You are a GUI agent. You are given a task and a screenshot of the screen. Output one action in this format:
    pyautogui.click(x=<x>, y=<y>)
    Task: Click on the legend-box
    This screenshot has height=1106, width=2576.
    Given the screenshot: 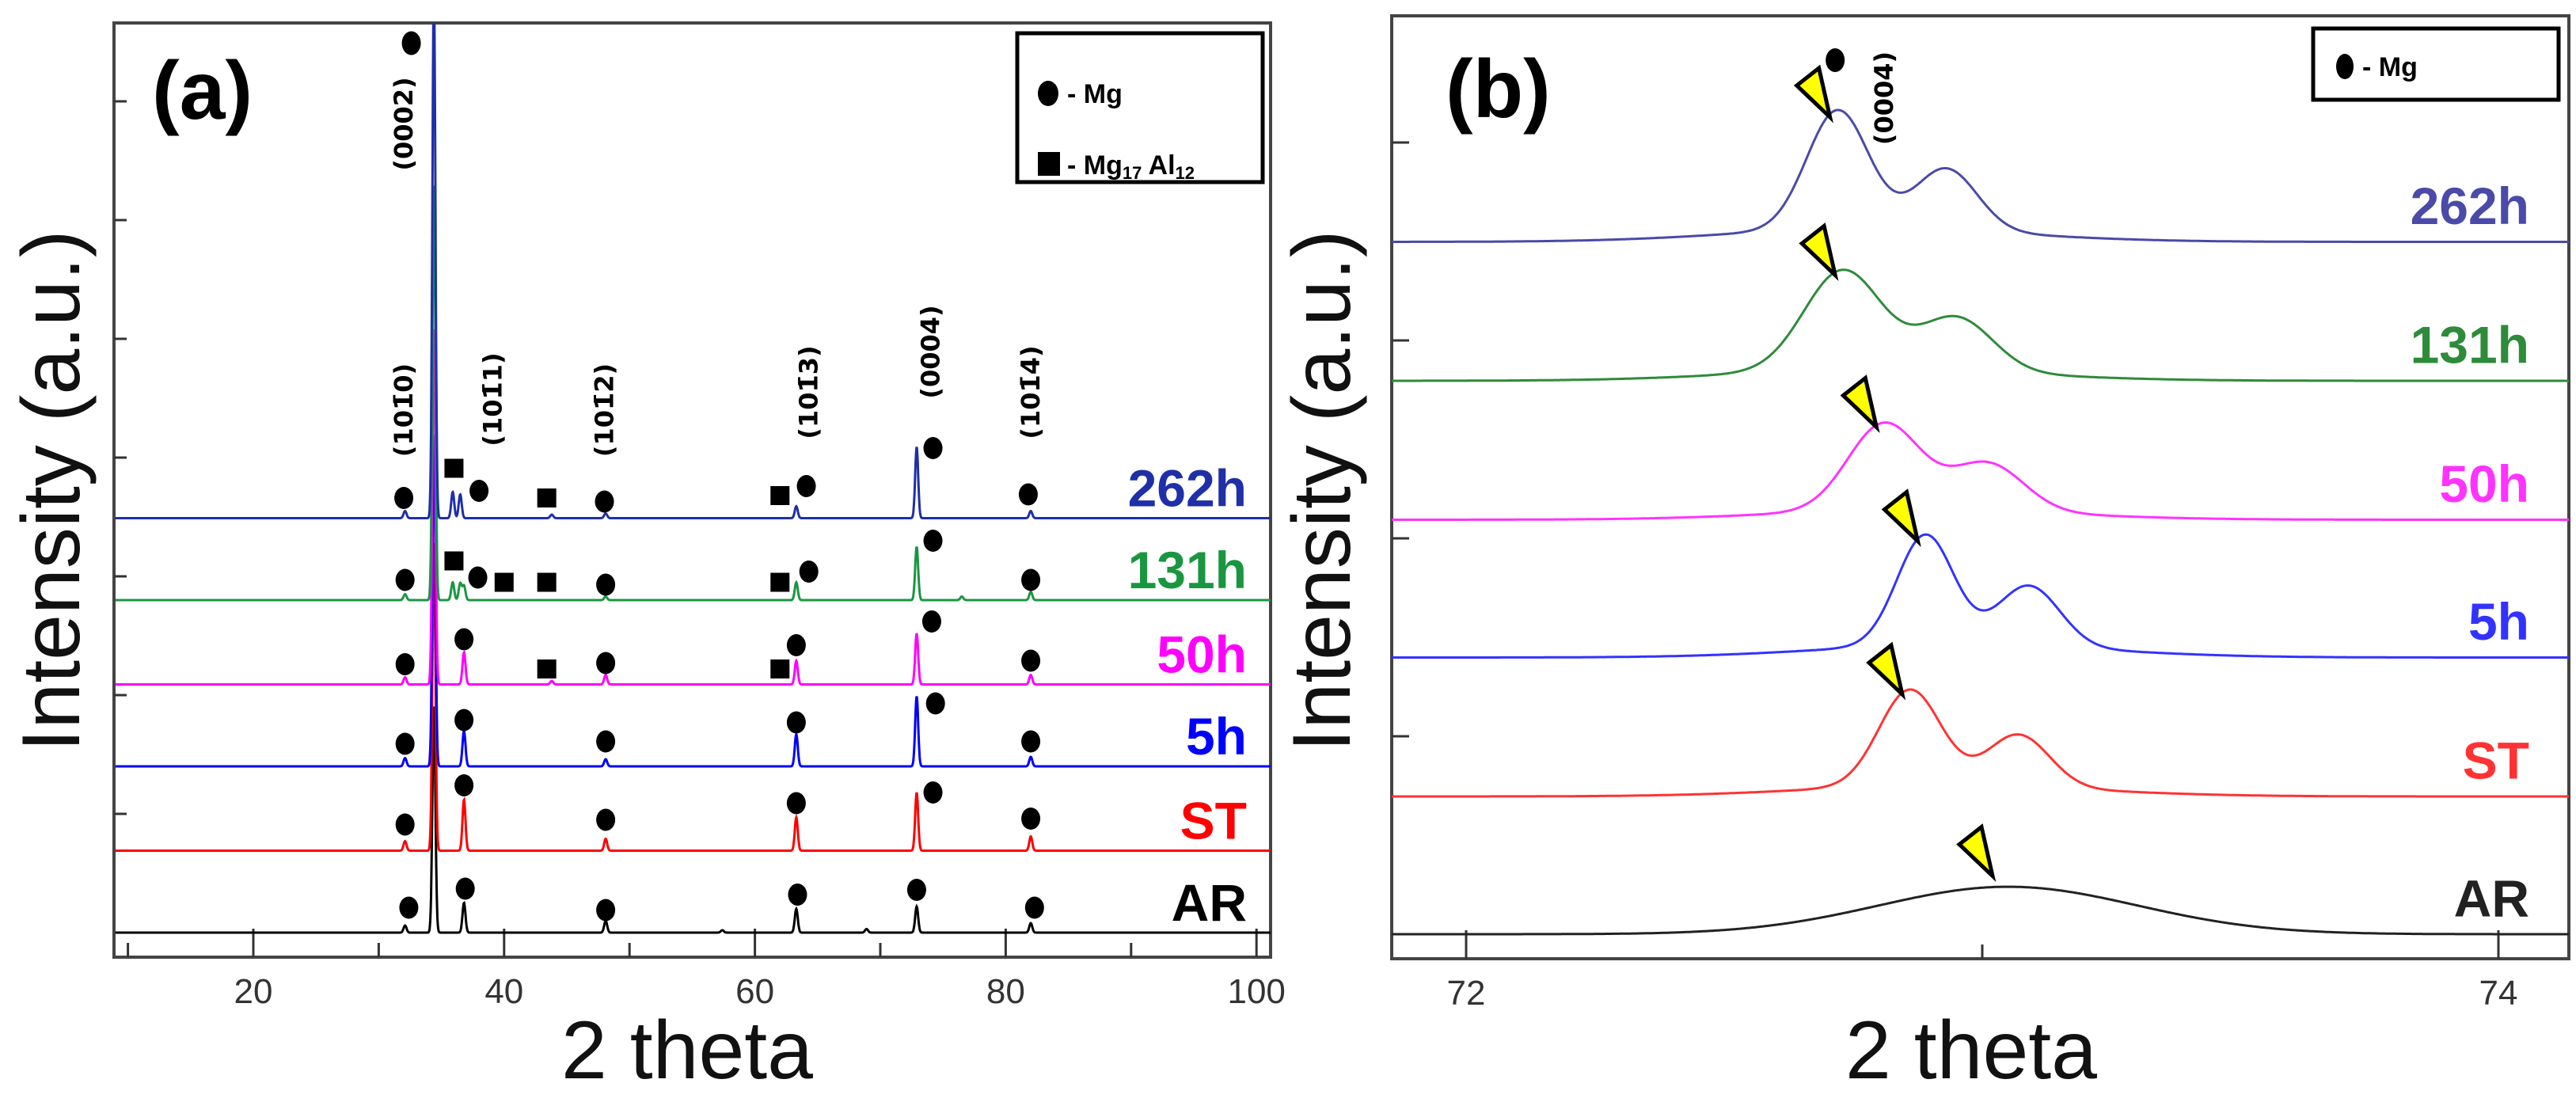 What is the action you would take?
    pyautogui.click(x=2436, y=64)
    